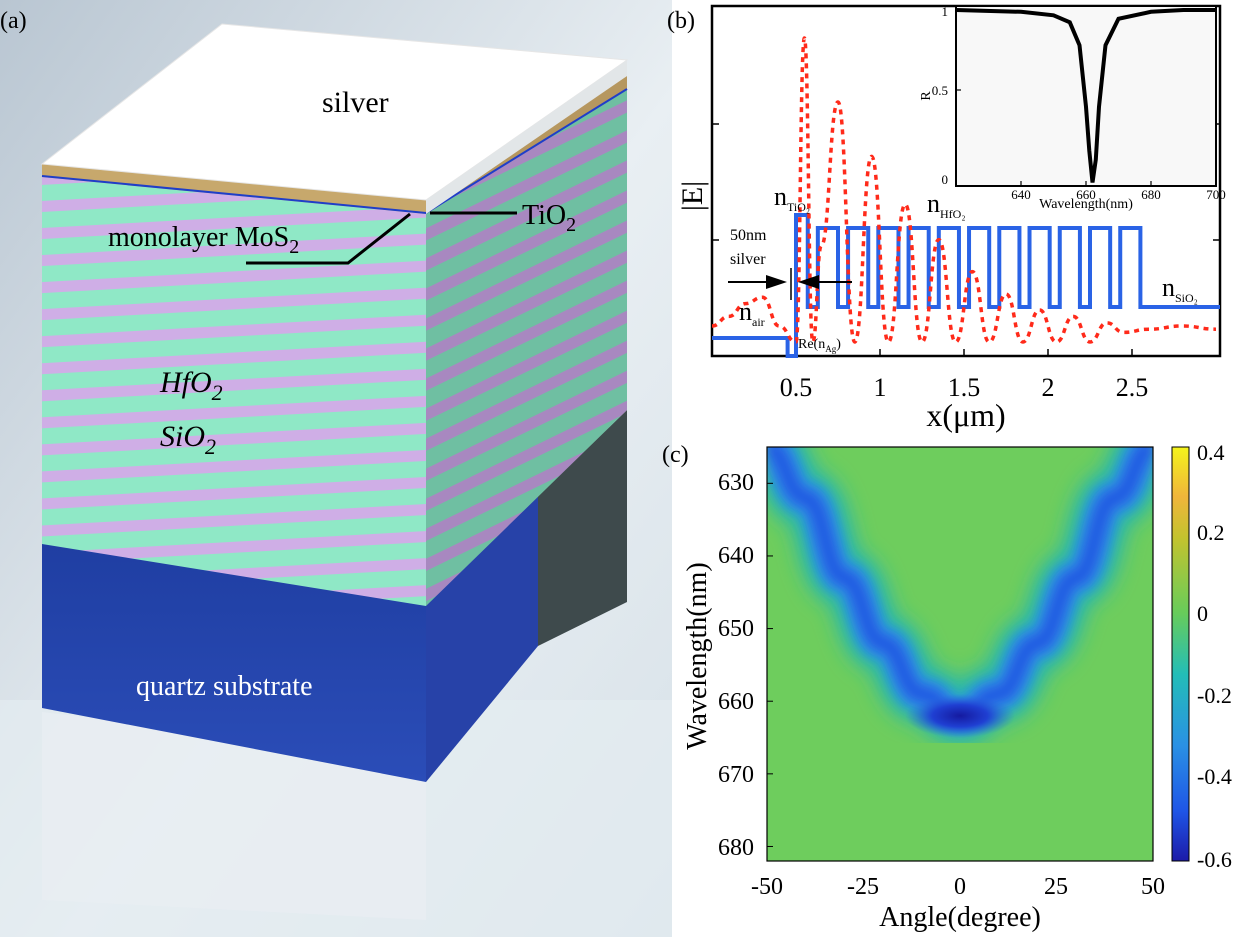 The height and width of the screenshot is (937, 1238). I want to click on hfo2-label: HfO2, so click(191, 385).